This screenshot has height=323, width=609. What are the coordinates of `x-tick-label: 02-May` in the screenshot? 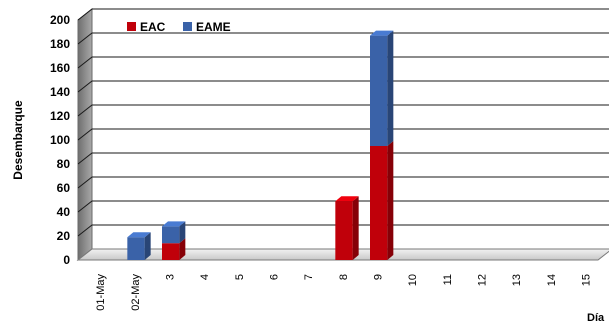 It's located at (136, 292).